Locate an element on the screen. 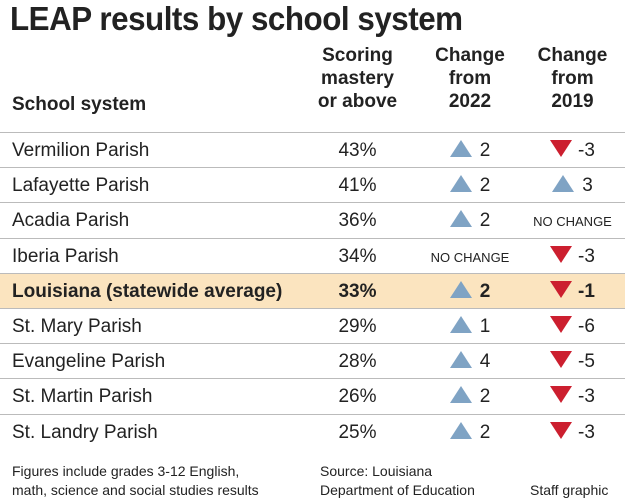 The height and width of the screenshot is (500, 625). change-2019-cell: NO CHANGE is located at coordinates (572, 221).